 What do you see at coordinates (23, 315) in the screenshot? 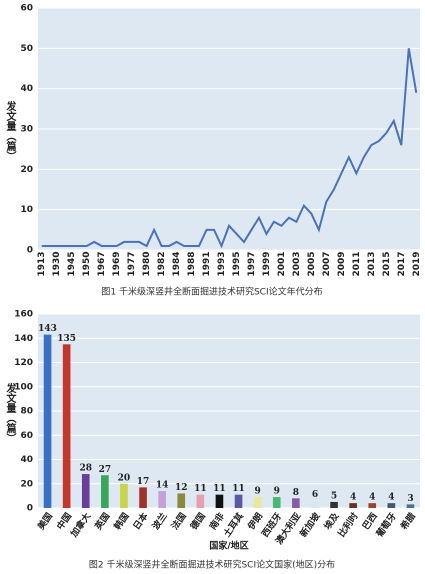
I see `y-tick-label: 160` at bounding box center [23, 315].